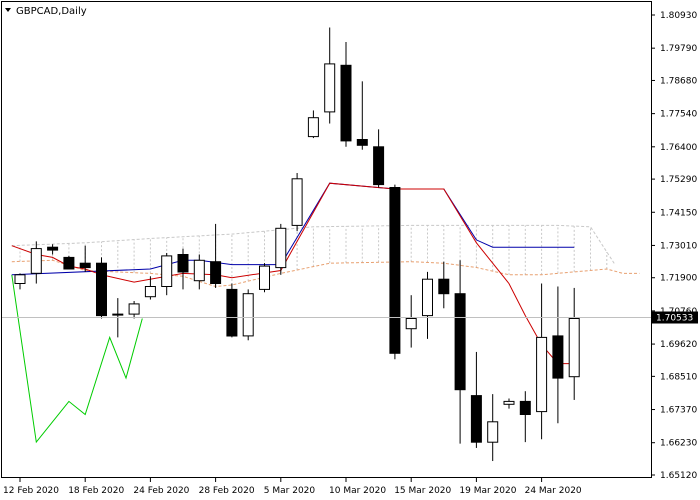 Image resolution: width=700 pixels, height=500 pixels. I want to click on y-tick-label: 1.76400, so click(678, 148).